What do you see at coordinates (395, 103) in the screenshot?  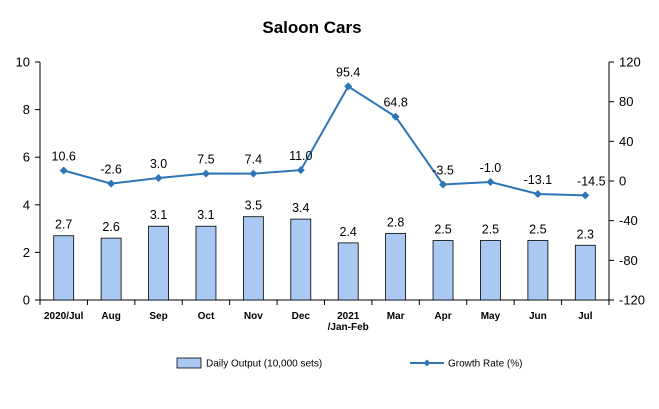 I see `line-value-label: 64.8` at bounding box center [395, 103].